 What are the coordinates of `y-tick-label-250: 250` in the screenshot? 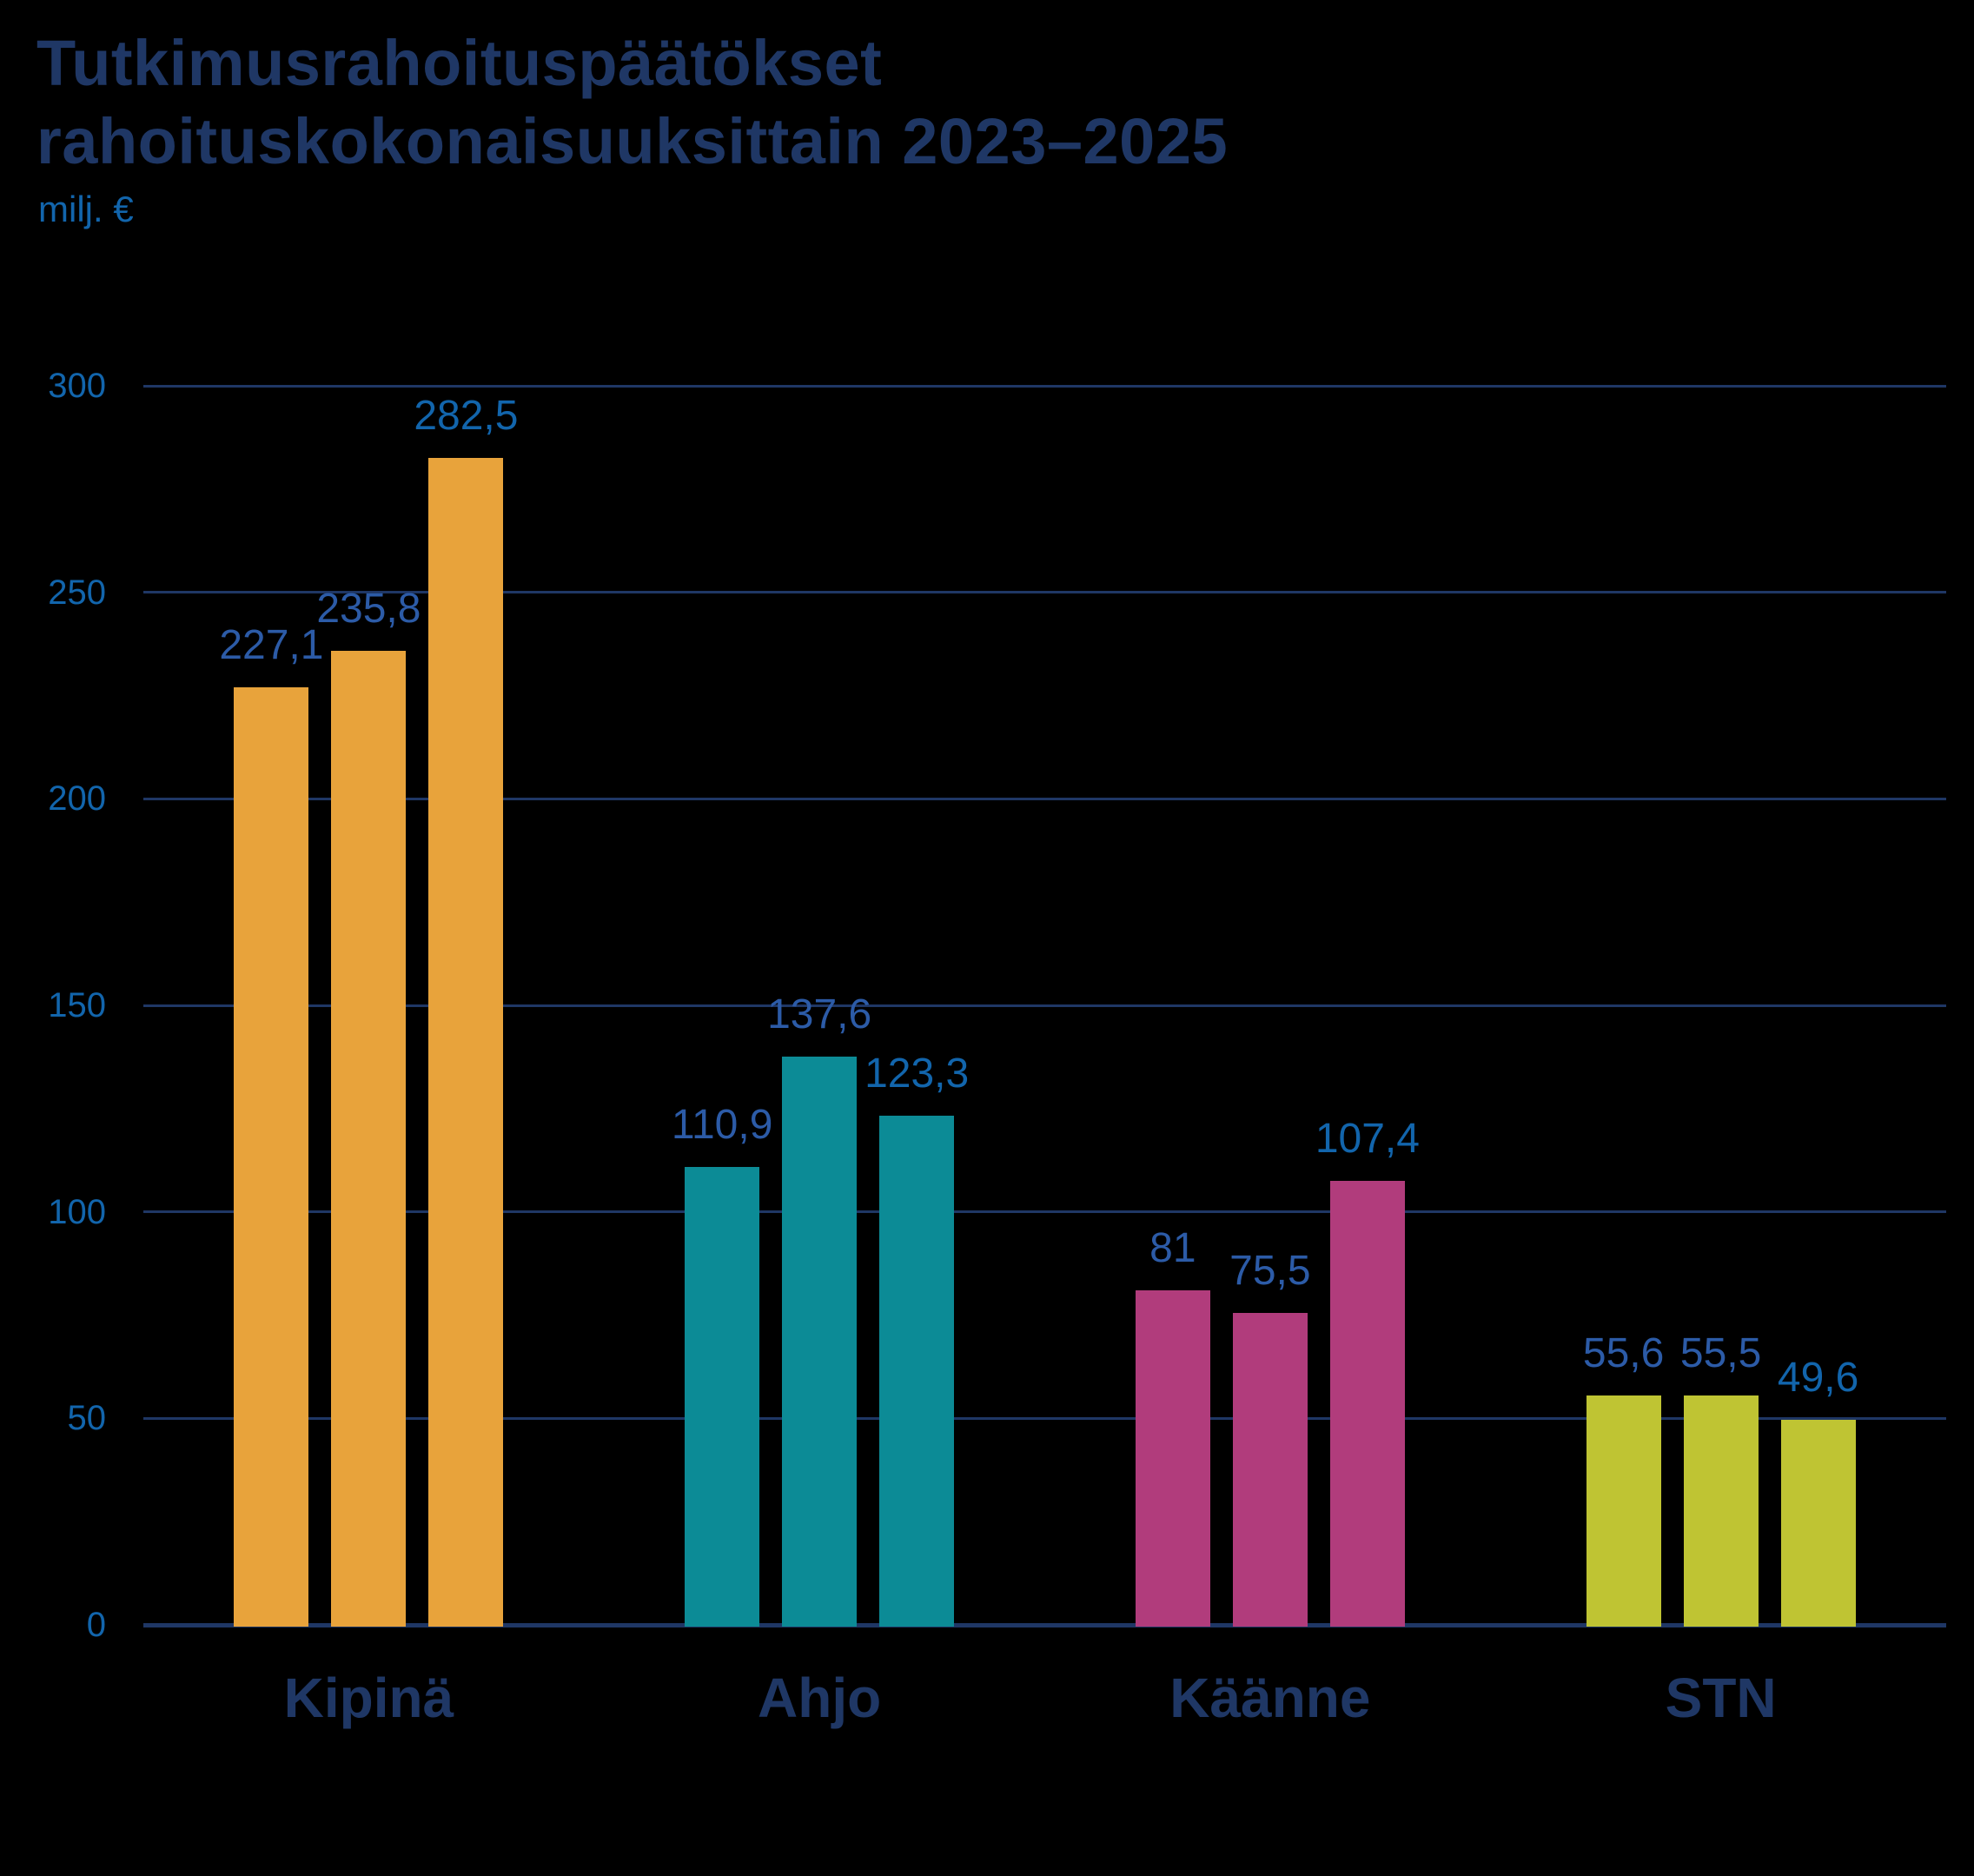 It's located at (77, 593).